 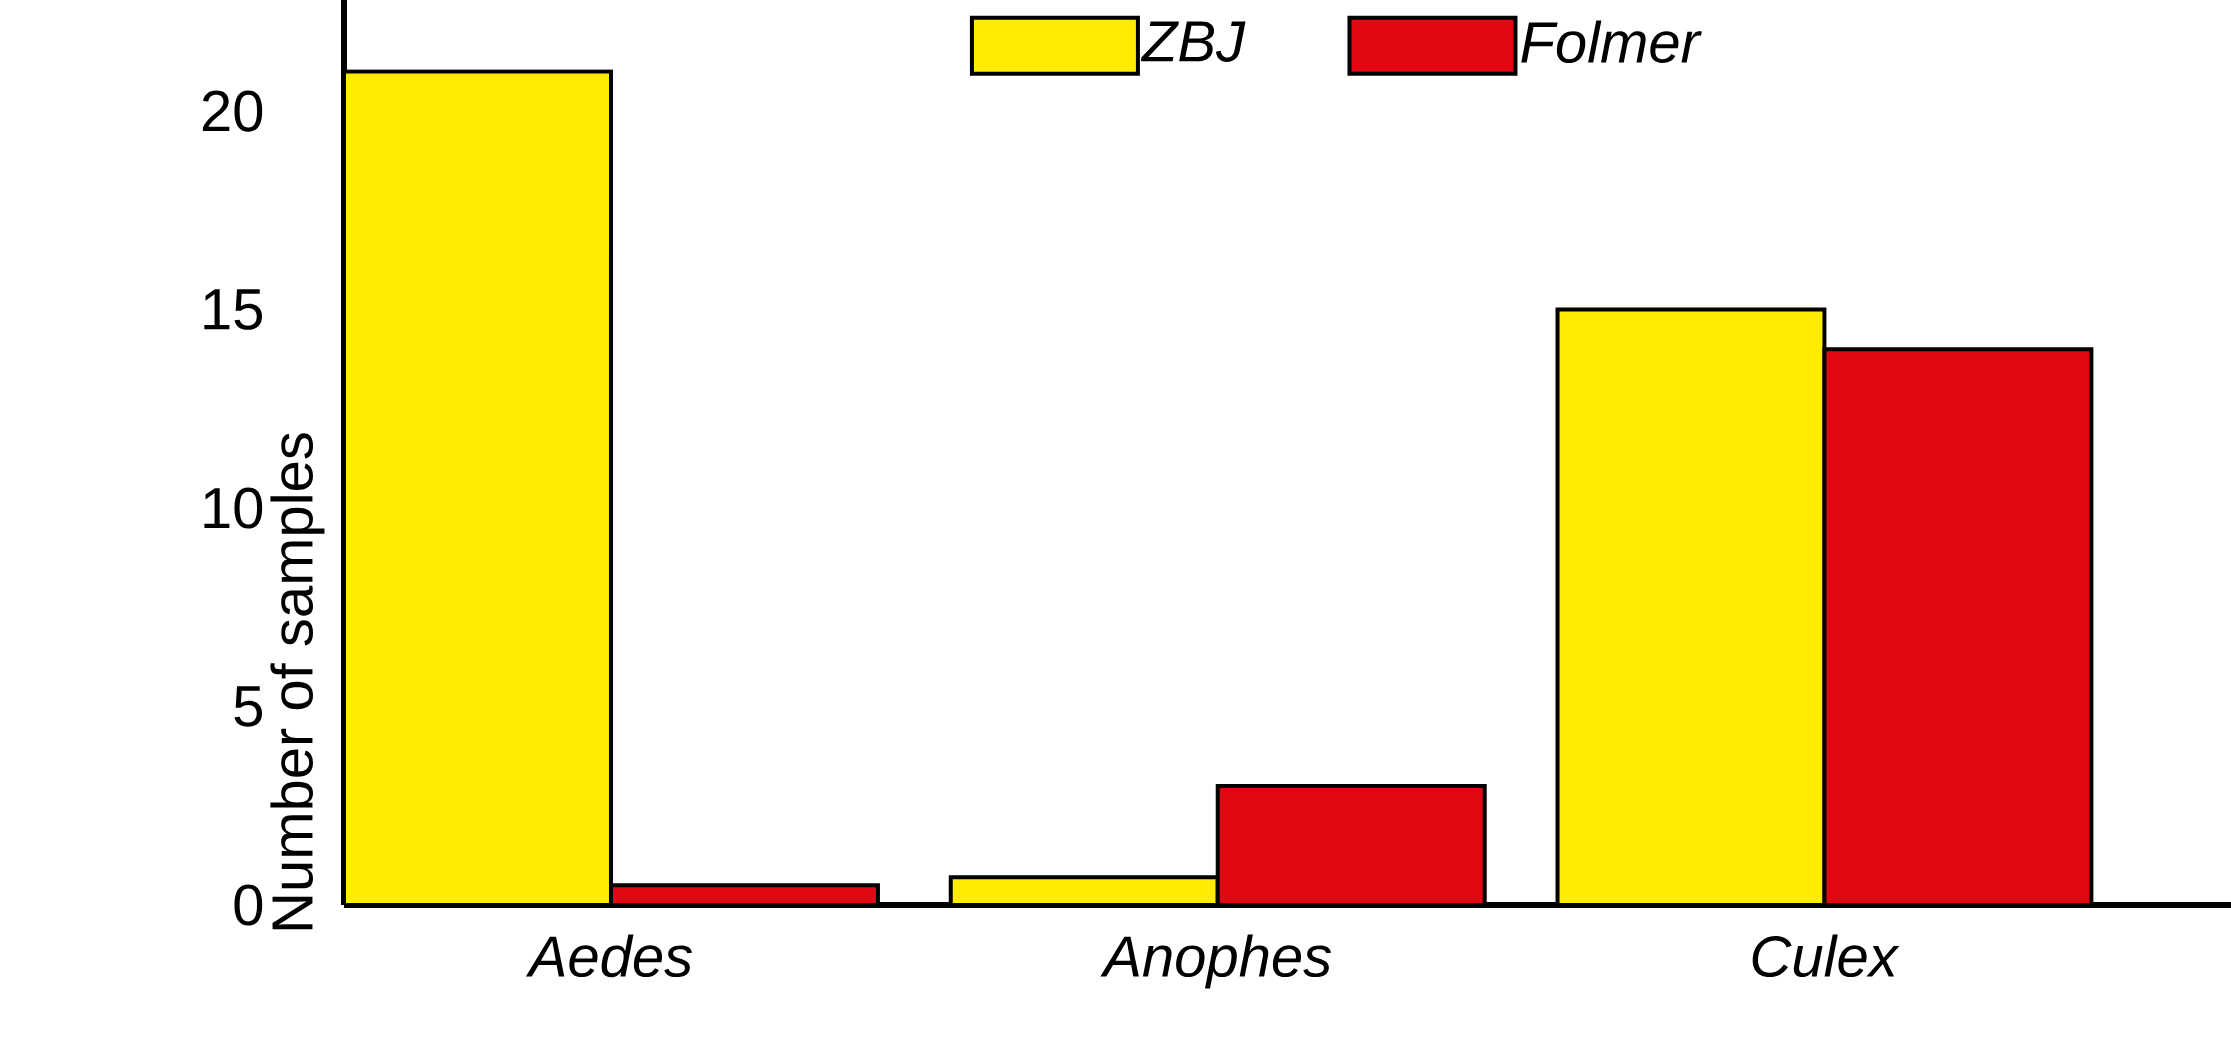 What do you see at coordinates (297, 681) in the screenshot?
I see `y-axis-title: Number of samples` at bounding box center [297, 681].